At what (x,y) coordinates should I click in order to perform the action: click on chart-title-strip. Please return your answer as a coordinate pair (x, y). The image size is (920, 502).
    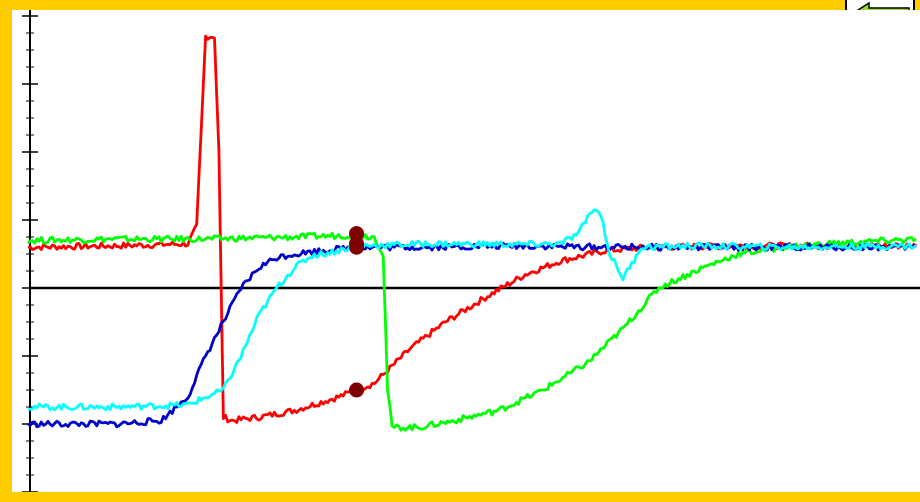
    Looking at the image, I should click on (470, 5).